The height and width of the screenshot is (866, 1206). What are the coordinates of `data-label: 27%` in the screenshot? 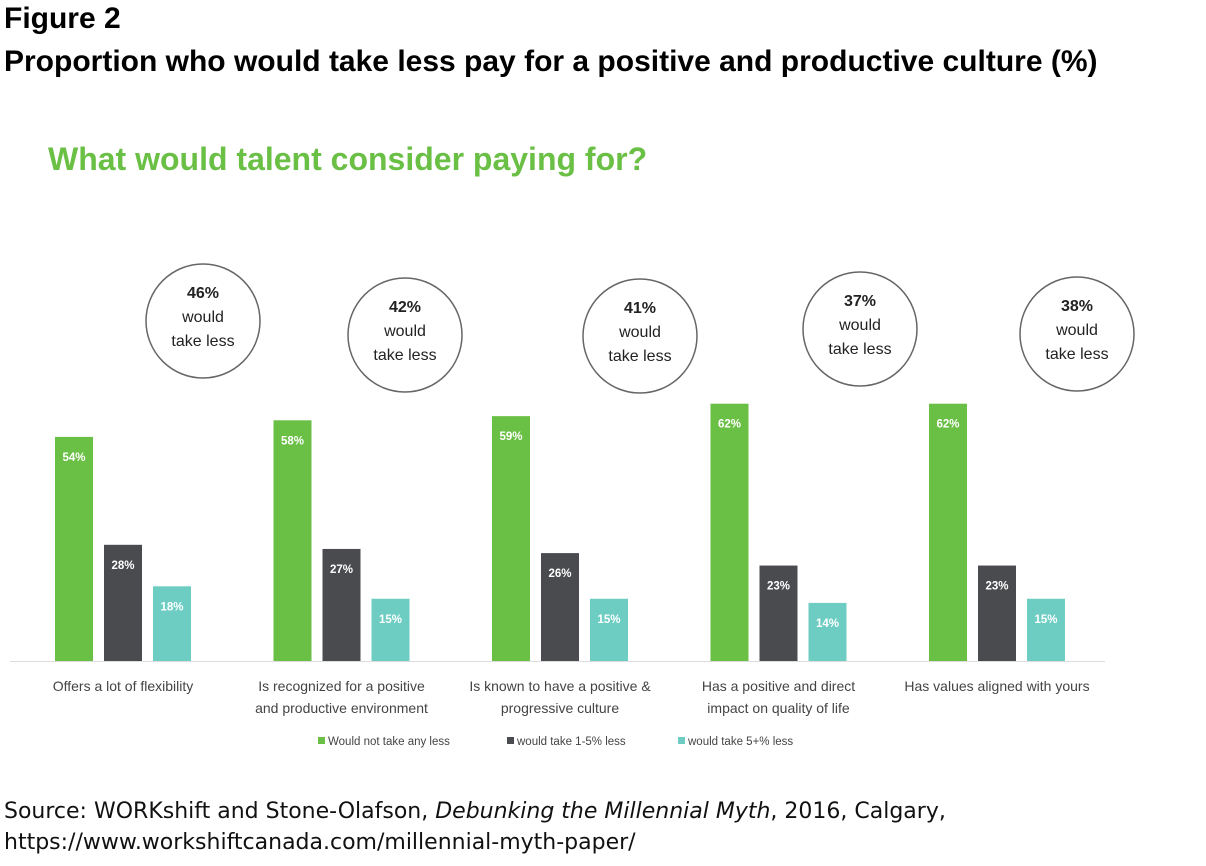 It's located at (341, 570).